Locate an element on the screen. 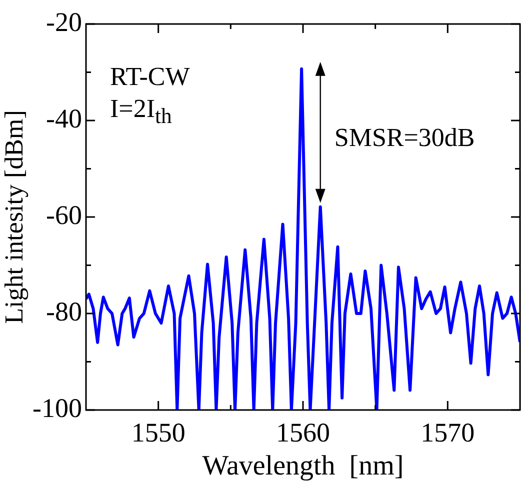  x-tick-label: 1570 is located at coordinates (447, 432).